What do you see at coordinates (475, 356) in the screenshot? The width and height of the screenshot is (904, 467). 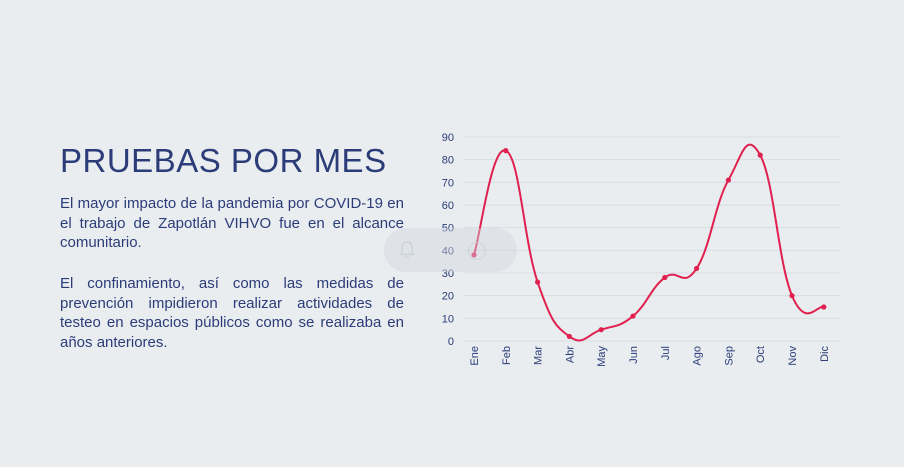 I see `x-tick-label: Ene` at bounding box center [475, 356].